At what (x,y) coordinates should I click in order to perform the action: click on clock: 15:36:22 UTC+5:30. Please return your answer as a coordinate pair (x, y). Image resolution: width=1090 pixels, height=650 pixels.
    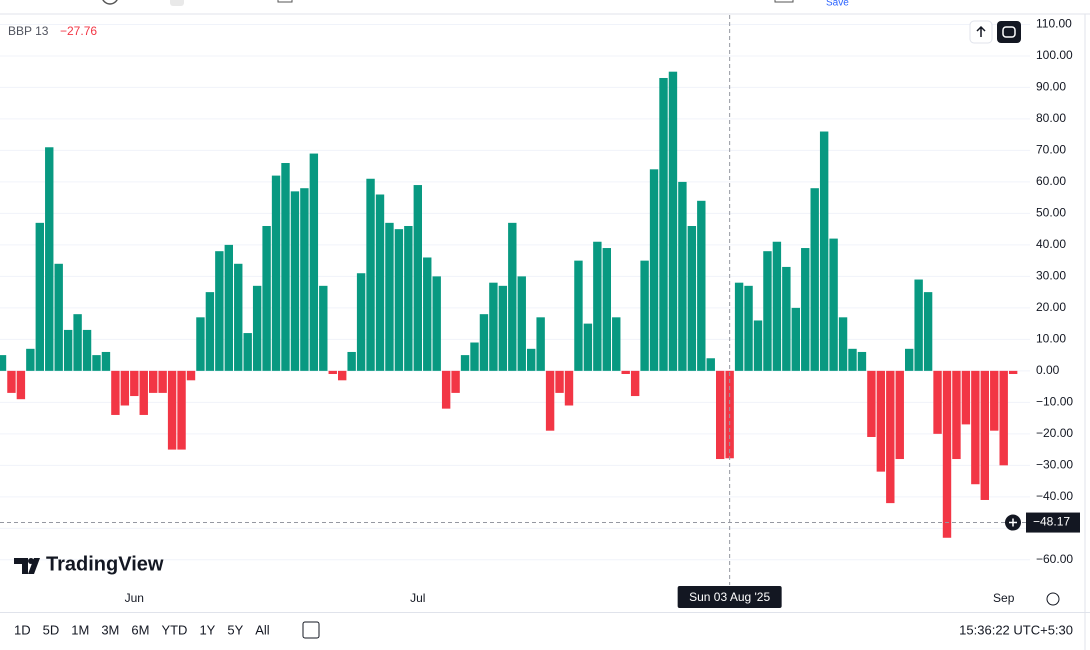
    Looking at the image, I should click on (1016, 629).